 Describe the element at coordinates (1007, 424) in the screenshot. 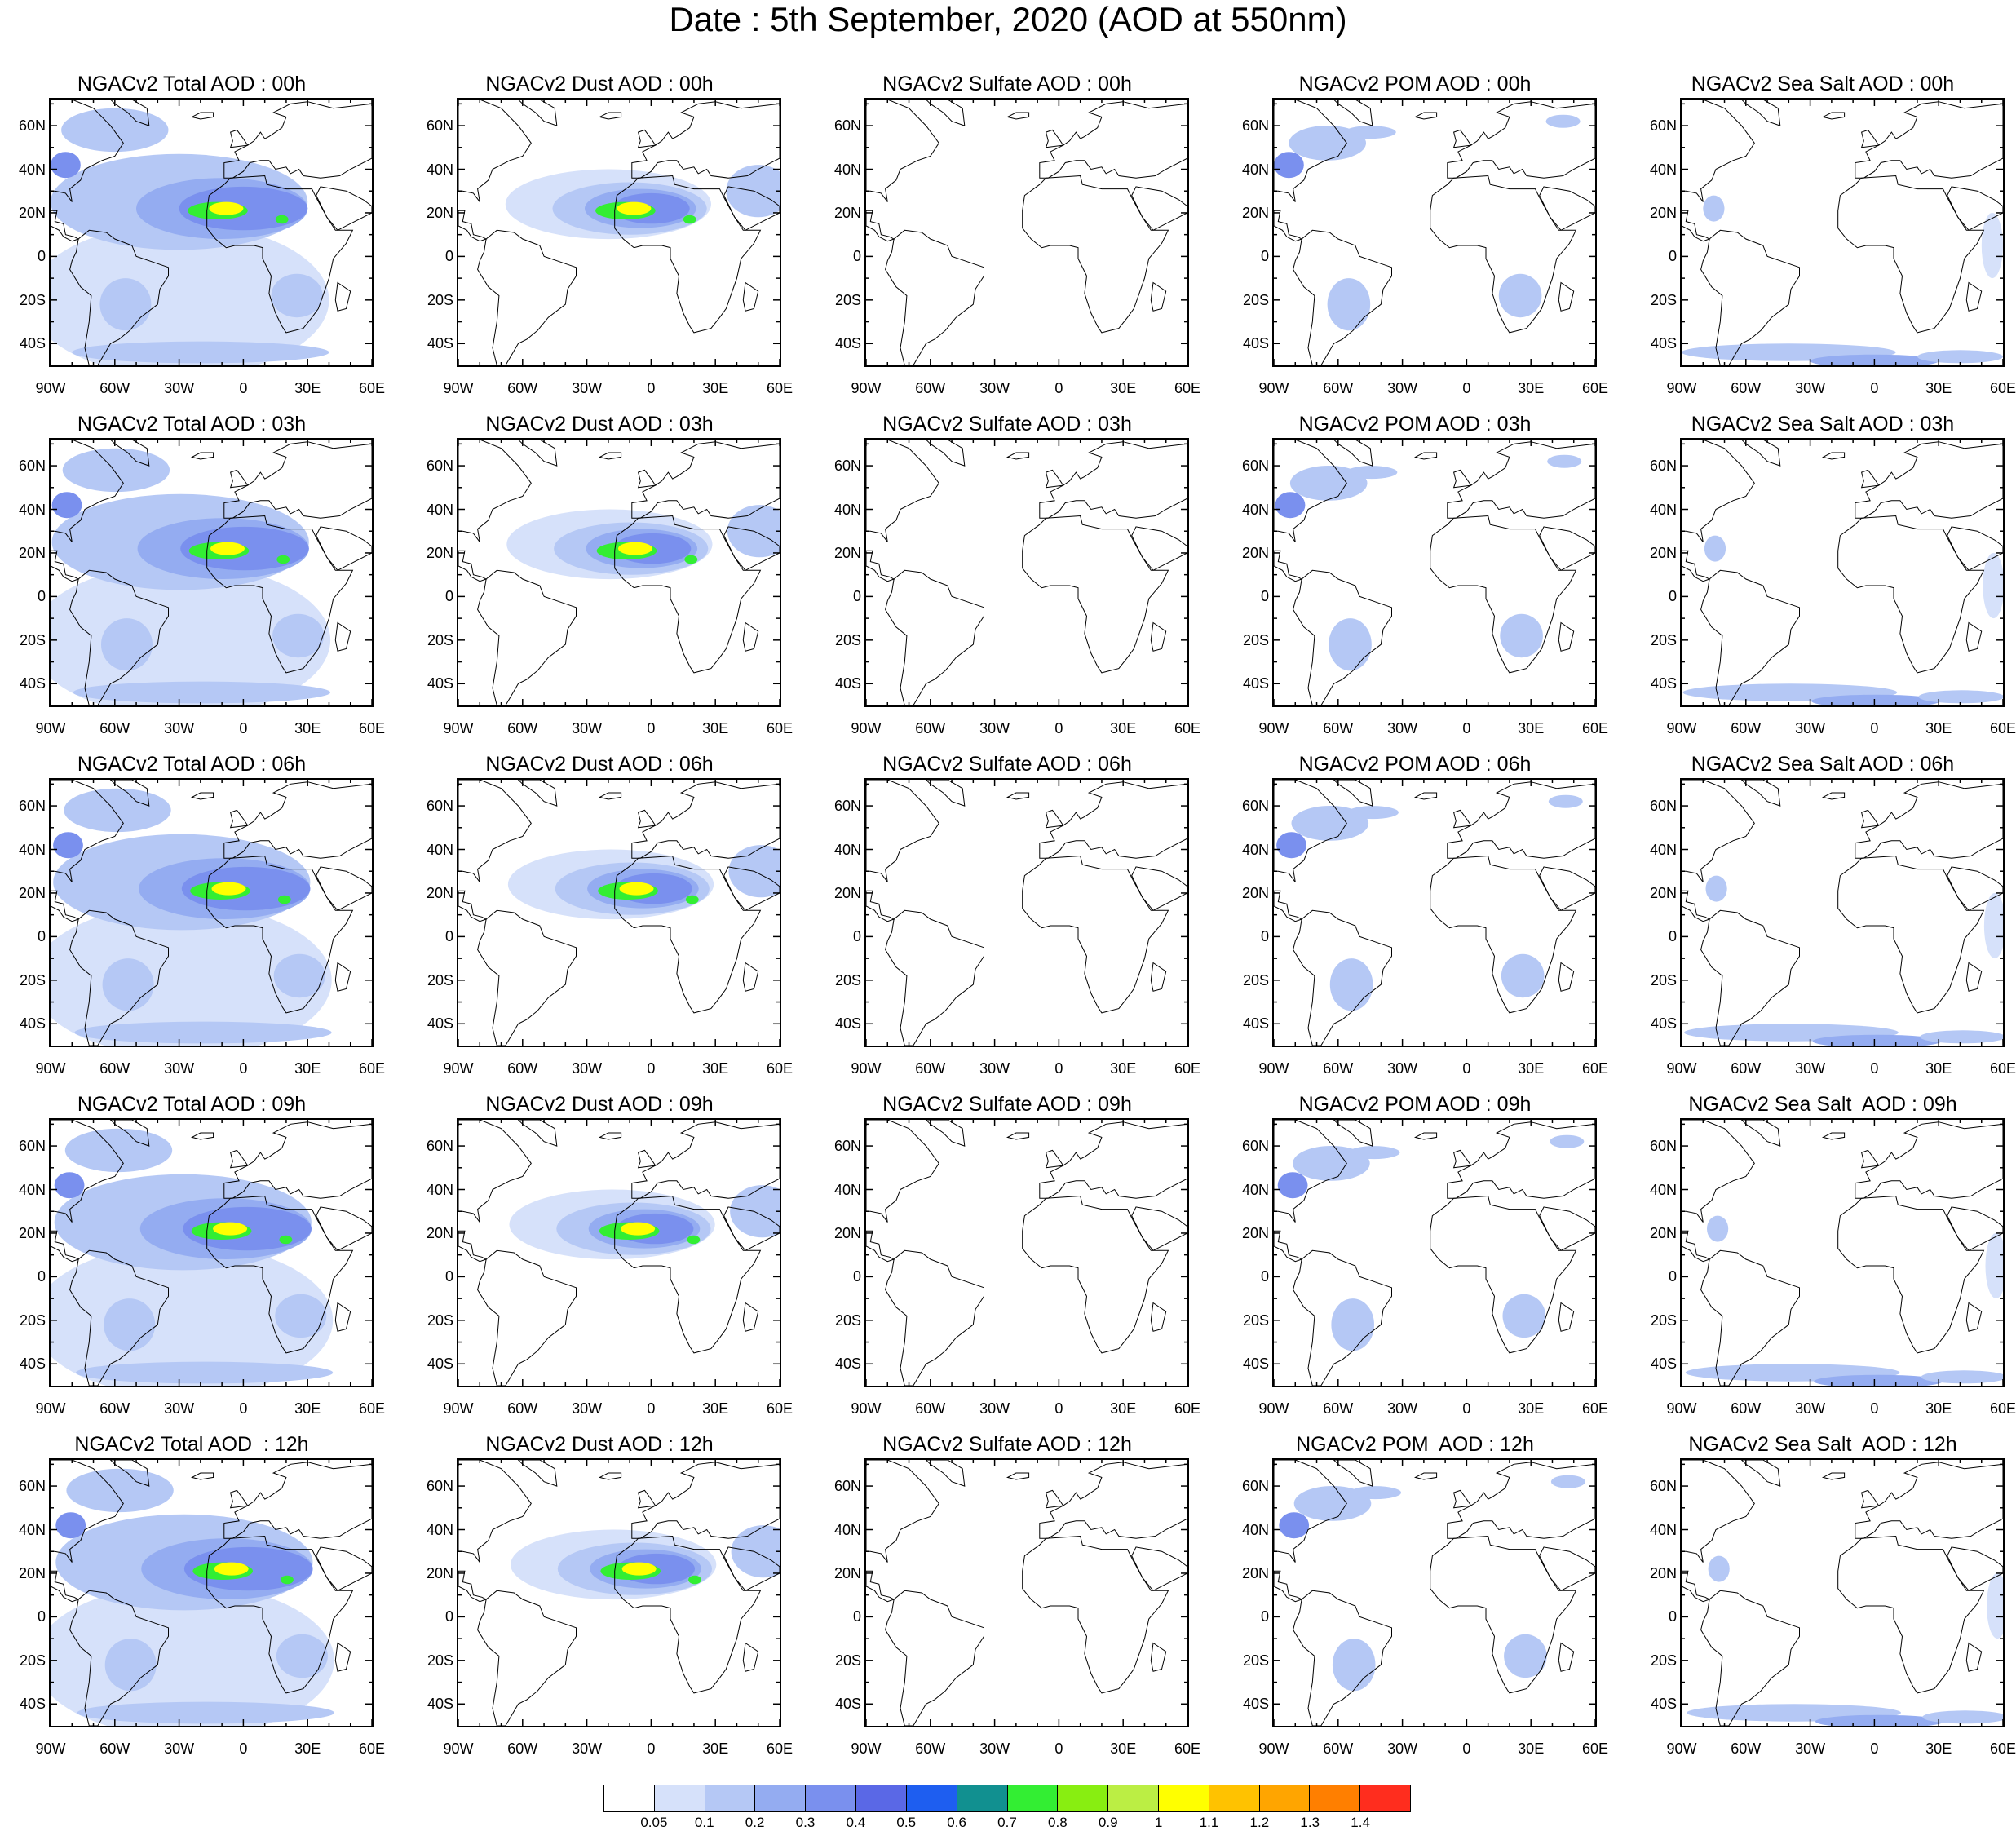

I see `panel-title: NGACv2 Sulfate AOD : 03h` at that location.